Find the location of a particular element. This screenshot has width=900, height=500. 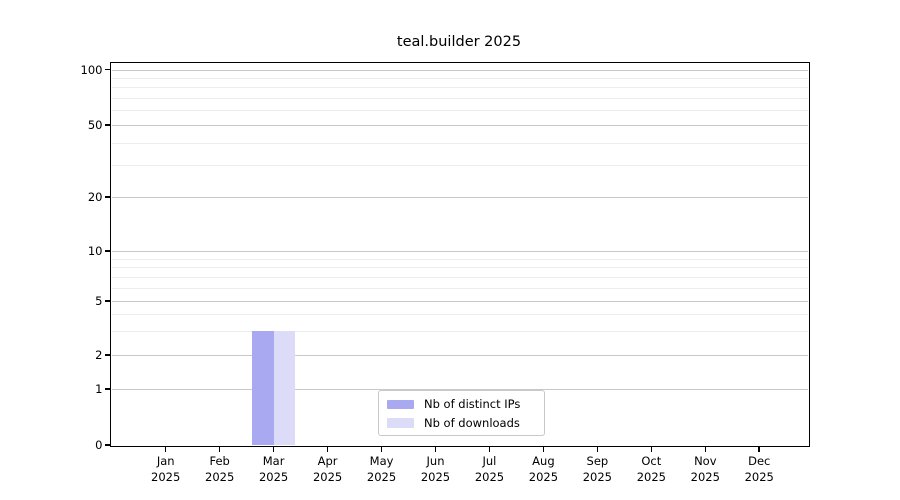

legend-entry-label: Nb of downloads is located at coordinates (472, 422).